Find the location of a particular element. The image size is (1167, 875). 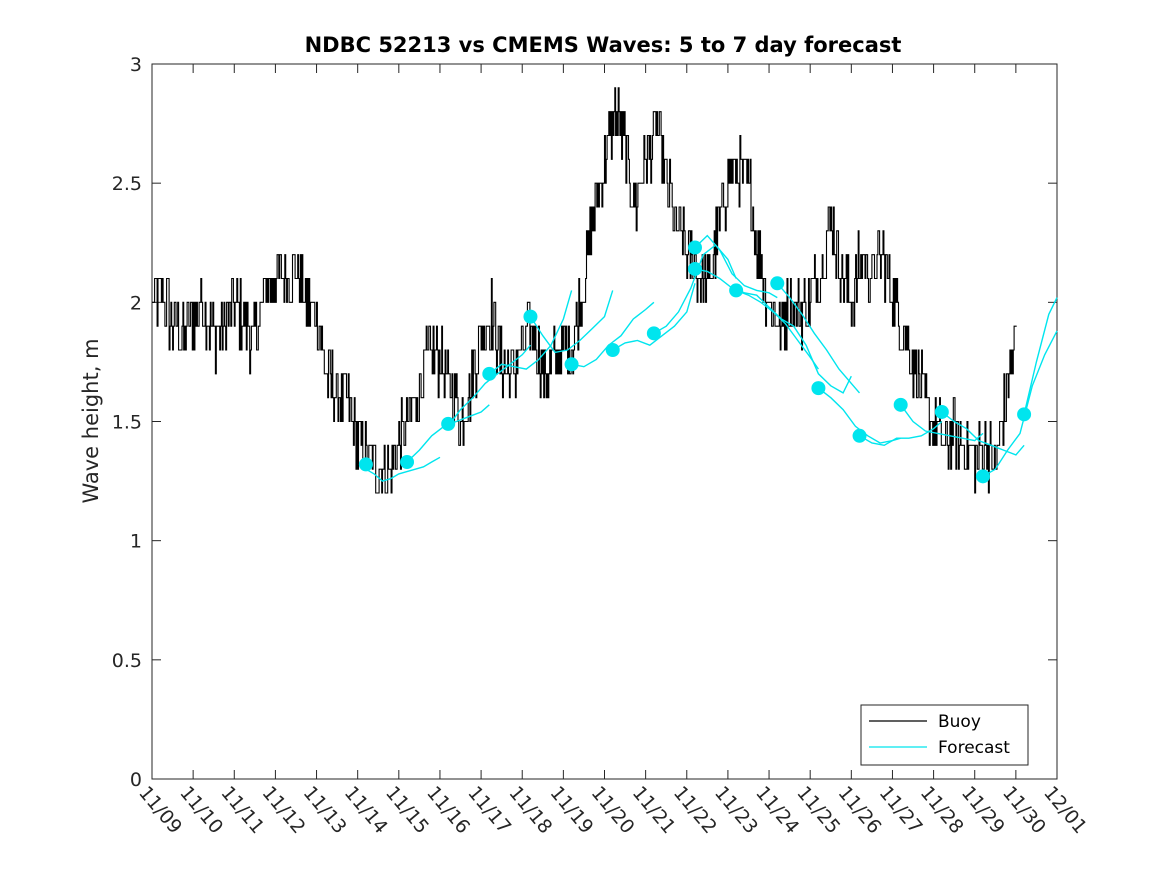

y-tick-label: 1.5 is located at coordinates (127, 423).